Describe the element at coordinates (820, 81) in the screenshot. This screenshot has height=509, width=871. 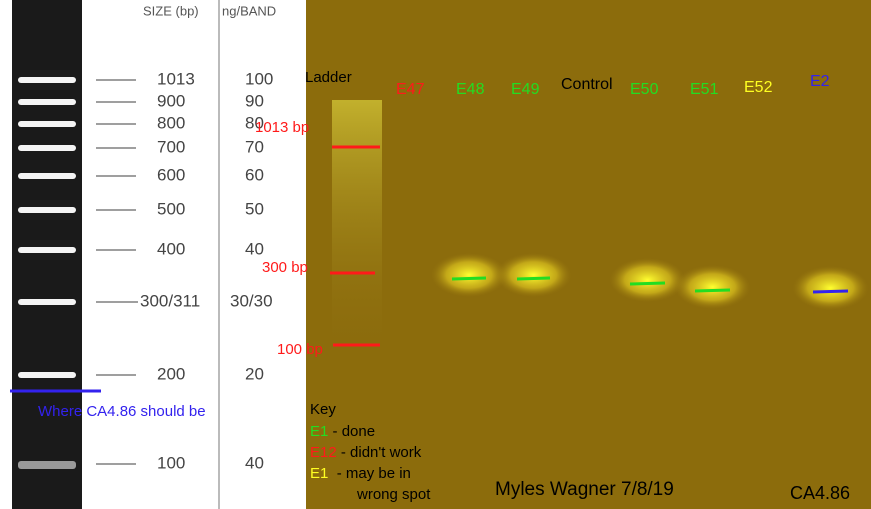
I see `lane-label: E2` at that location.